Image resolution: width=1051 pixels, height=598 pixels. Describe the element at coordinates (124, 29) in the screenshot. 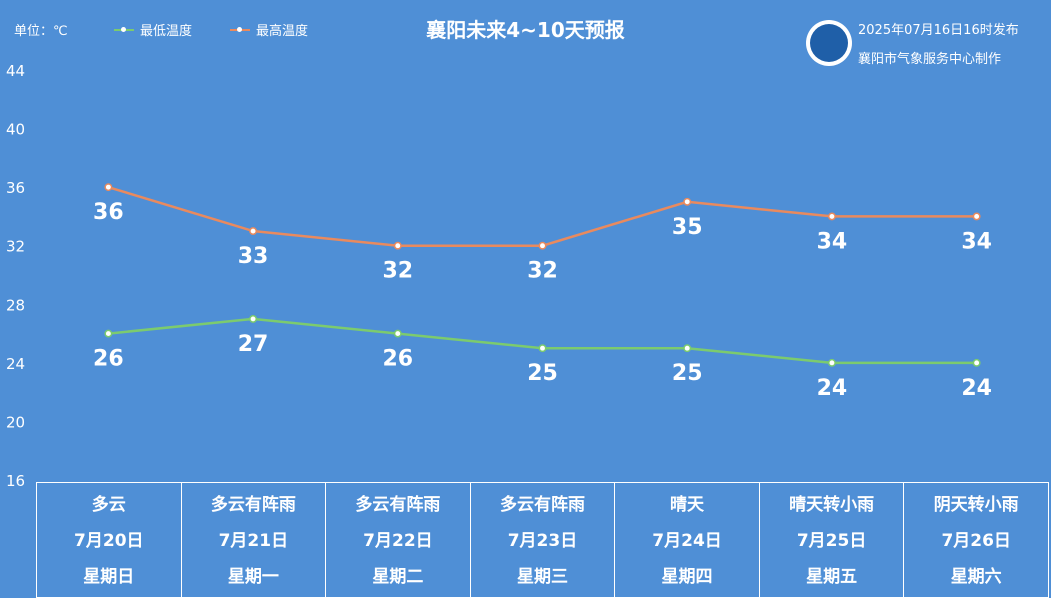

I see `legend-min-swatch-icon` at that location.